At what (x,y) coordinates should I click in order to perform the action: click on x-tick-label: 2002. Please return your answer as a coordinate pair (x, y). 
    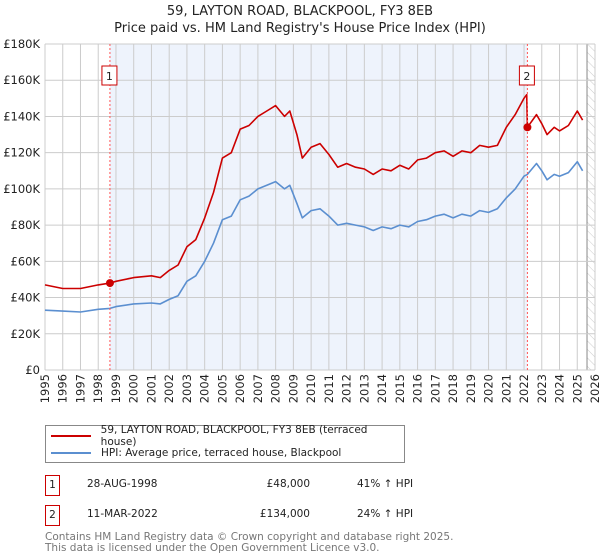
    Looking at the image, I should click on (169, 388).